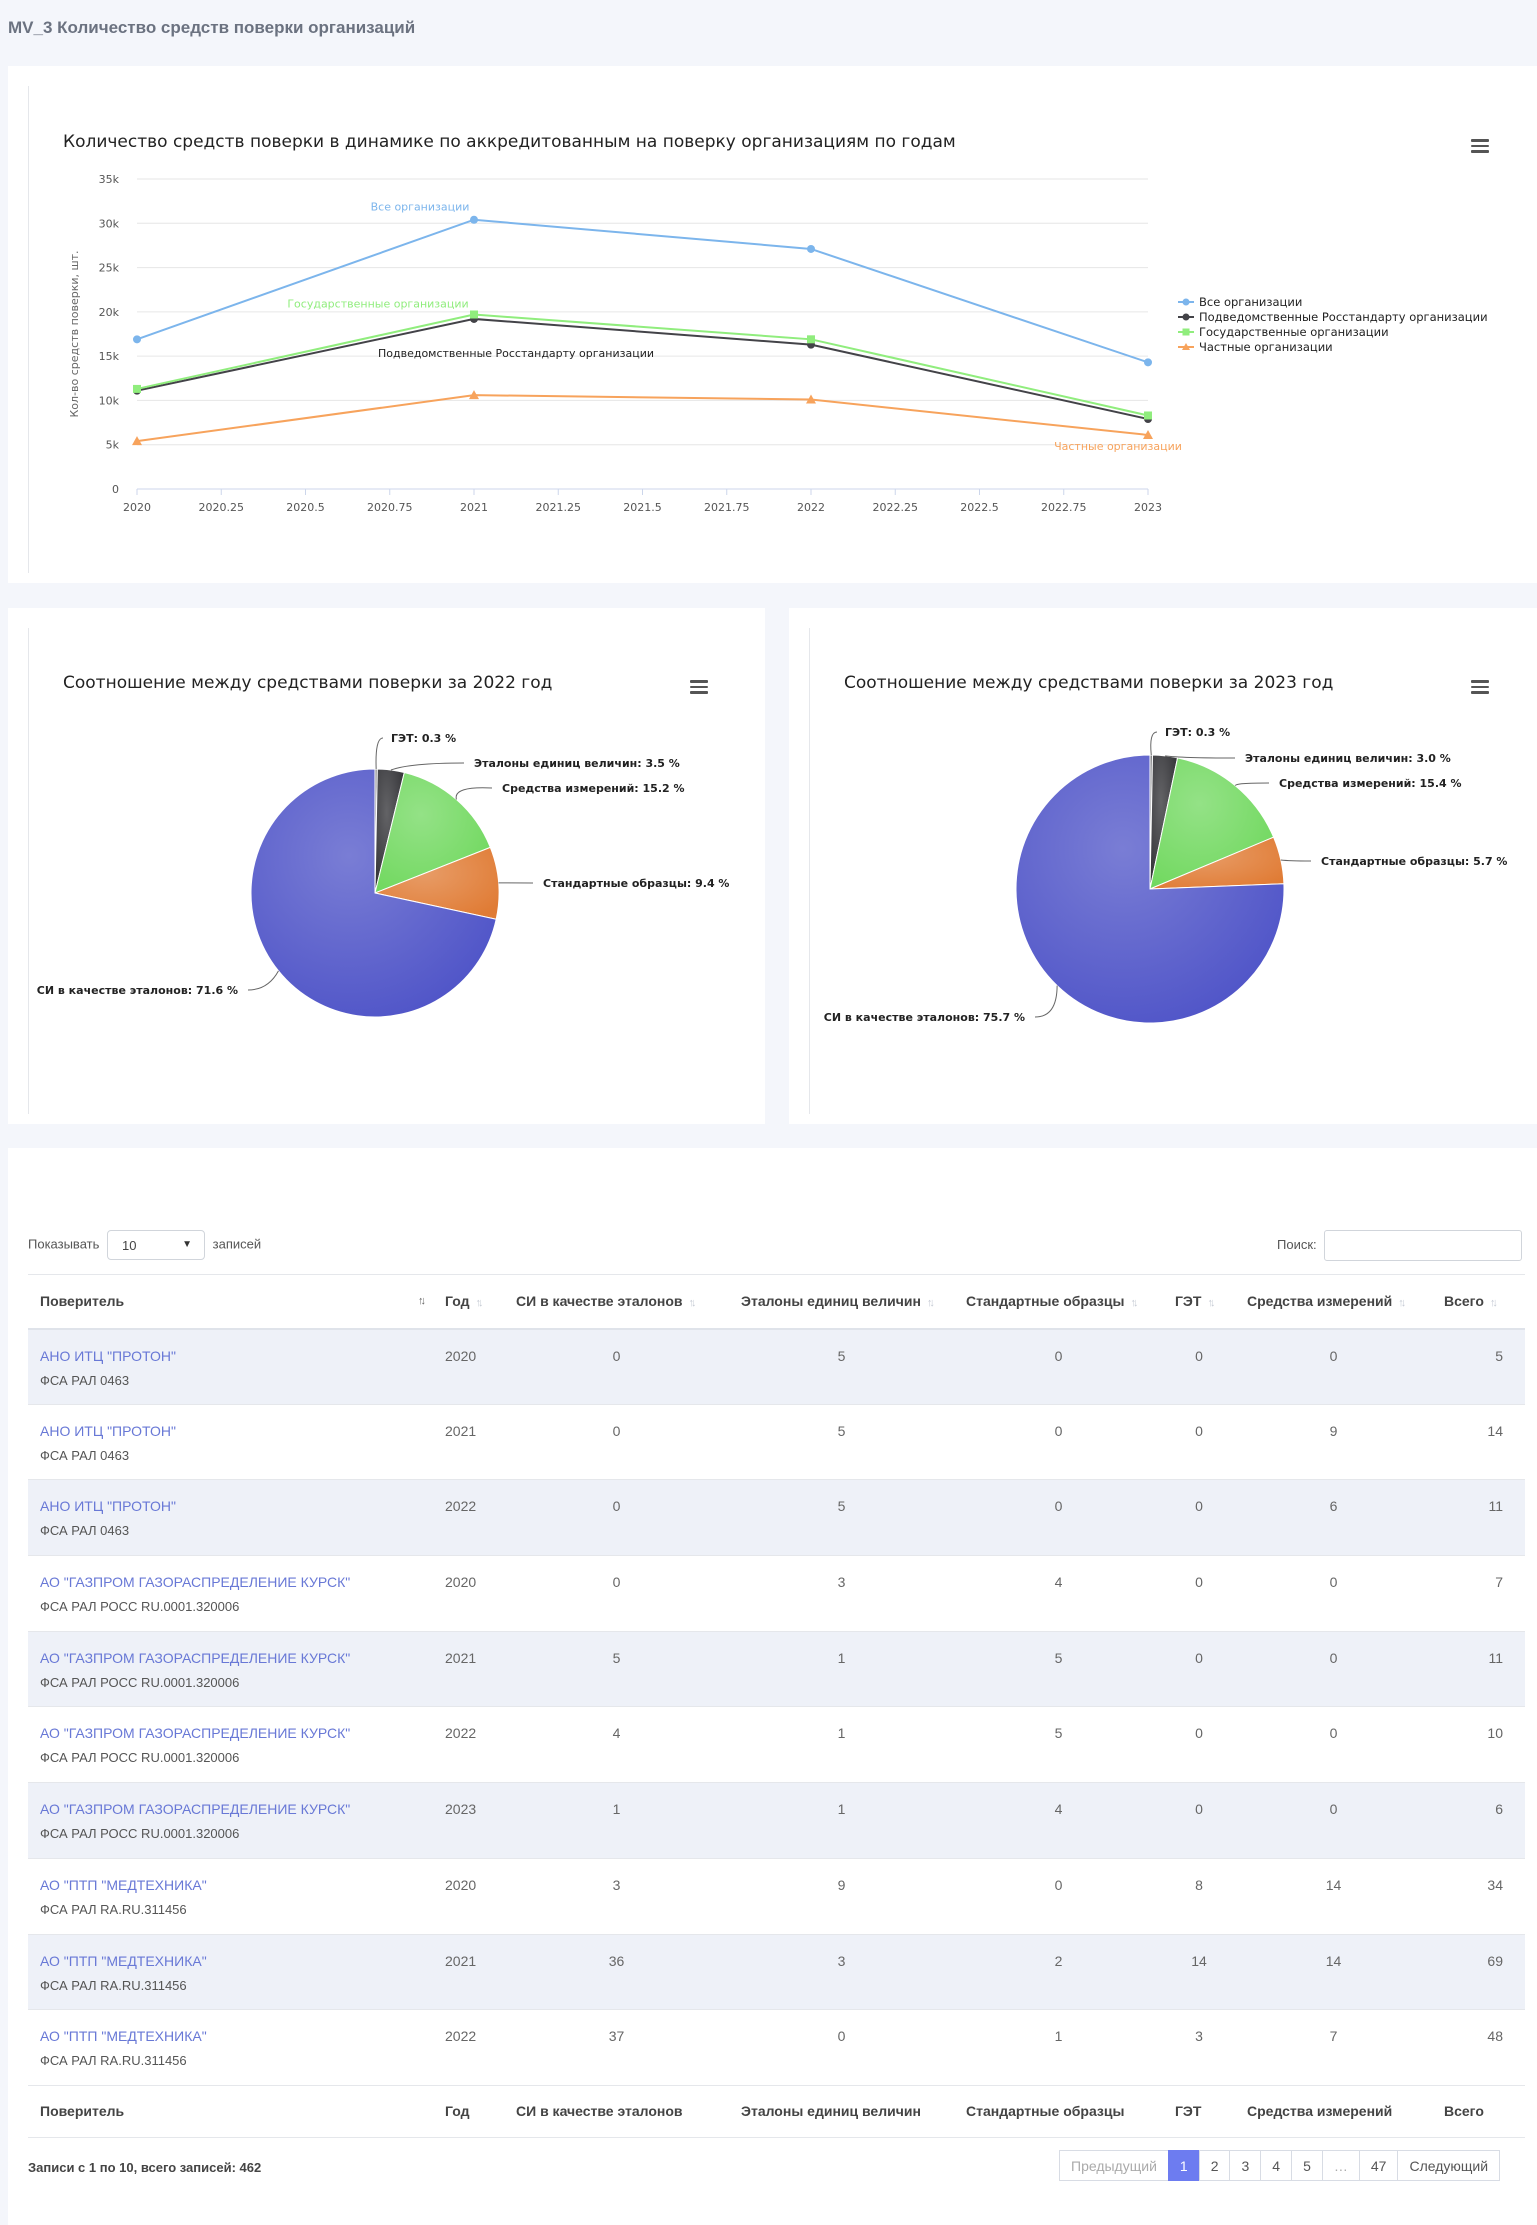 The width and height of the screenshot is (1537, 2225). Describe the element at coordinates (129, 1245) in the screenshot. I see `page-length-value: 10` at that location.